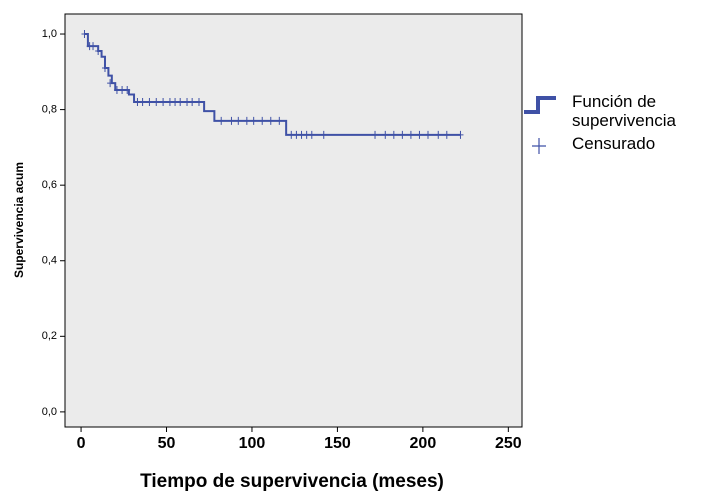 This screenshot has width=725, height=493. Describe the element at coordinates (49, 185) in the screenshot. I see `y-tick-label: 0,6` at that location.